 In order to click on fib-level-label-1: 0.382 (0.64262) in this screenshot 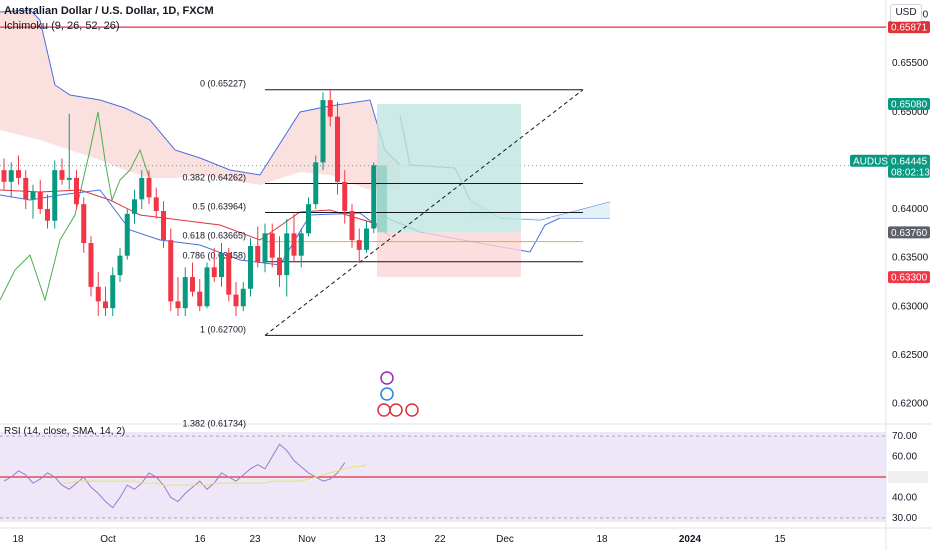, I will do `click(214, 178)`.